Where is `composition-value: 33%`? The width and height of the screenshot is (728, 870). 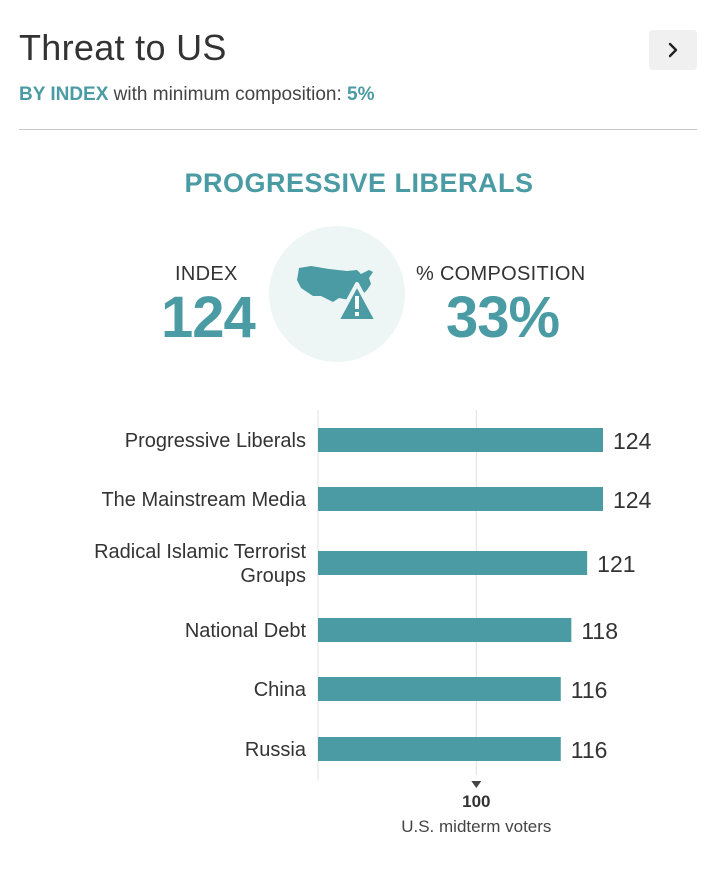
composition-value: 33% is located at coordinates (503, 317).